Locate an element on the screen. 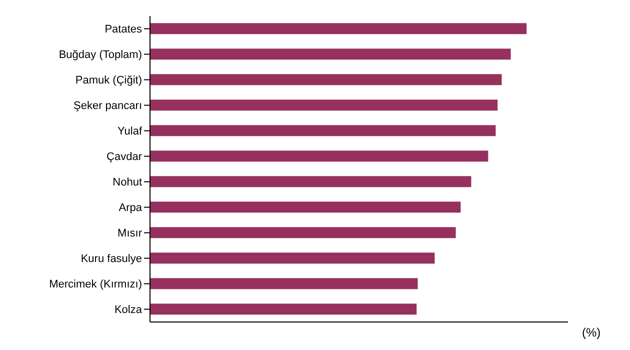 The width and height of the screenshot is (630, 350). y-tick-label: Yulaf is located at coordinates (130, 132).